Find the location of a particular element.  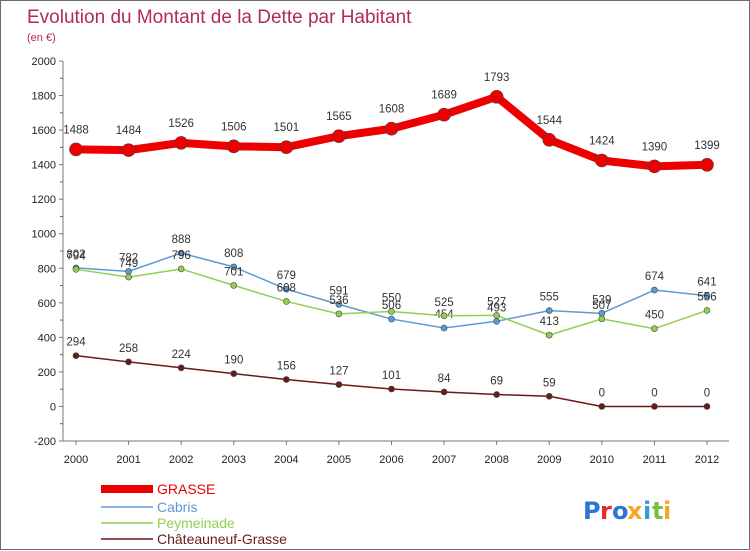

x-tick-label: 2010 is located at coordinates (602, 460).